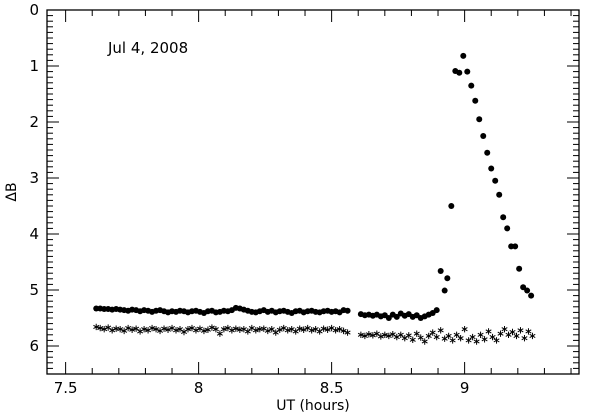  I want to click on y-axis-label: ΔB, so click(12, 191).